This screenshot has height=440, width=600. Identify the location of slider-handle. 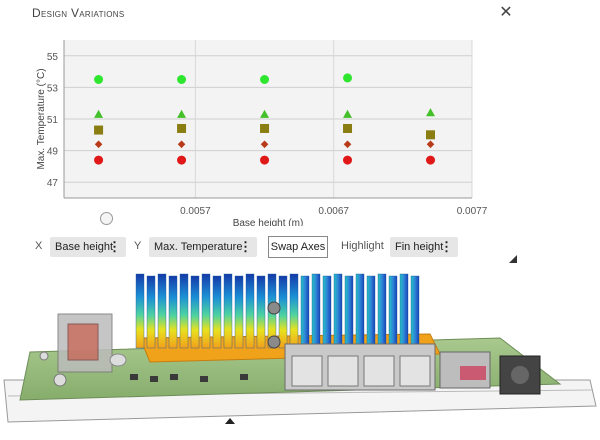
(106, 218).